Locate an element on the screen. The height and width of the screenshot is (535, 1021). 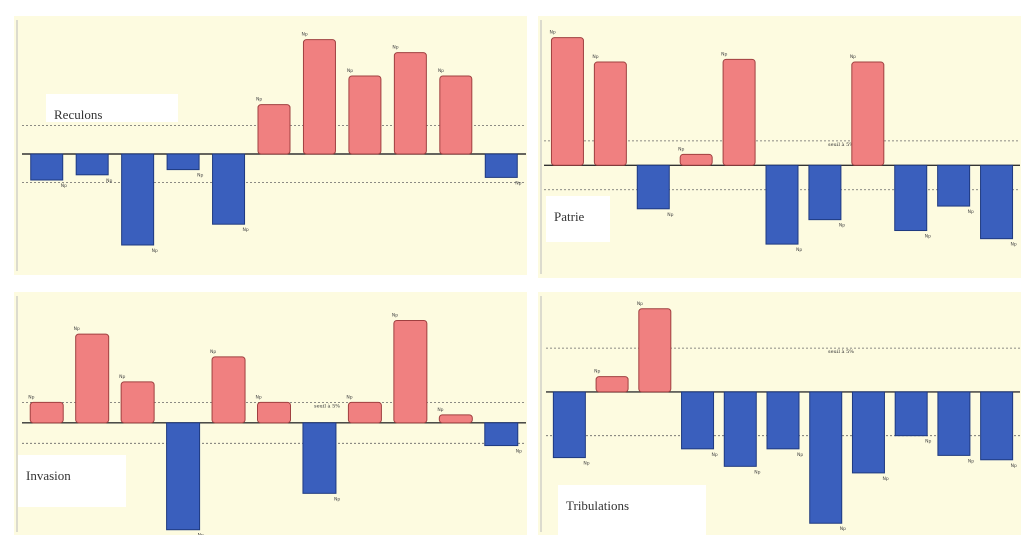
chart-title: Tribulations is located at coordinates (632, 510).